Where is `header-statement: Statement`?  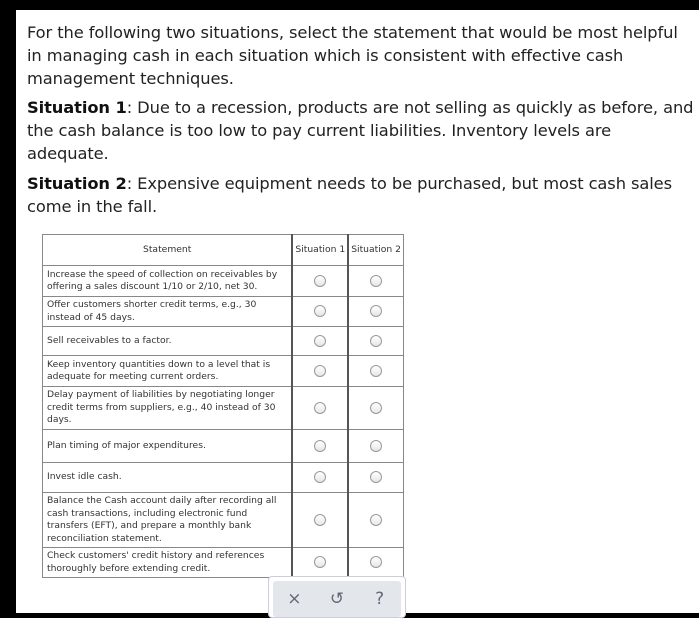
header-statement: Statement is located at coordinates (167, 250).